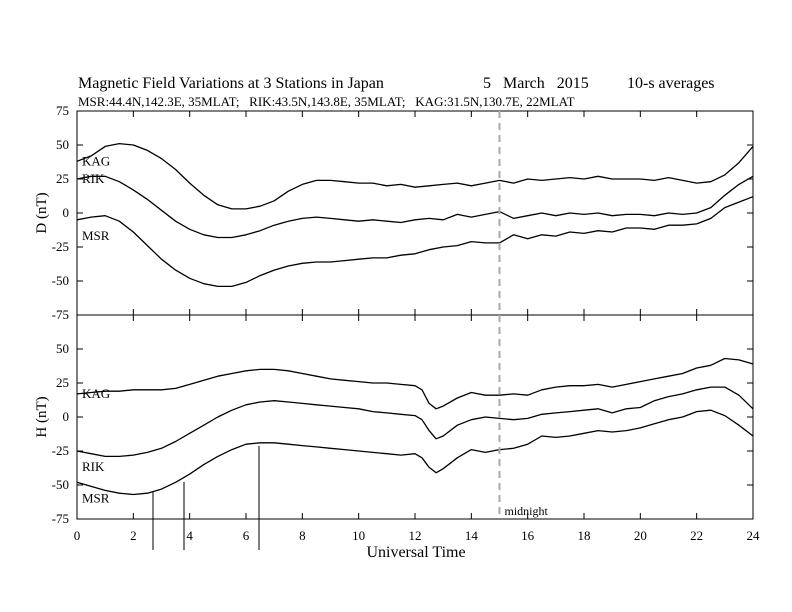  I want to click on spike-markers, so click(206, 498).